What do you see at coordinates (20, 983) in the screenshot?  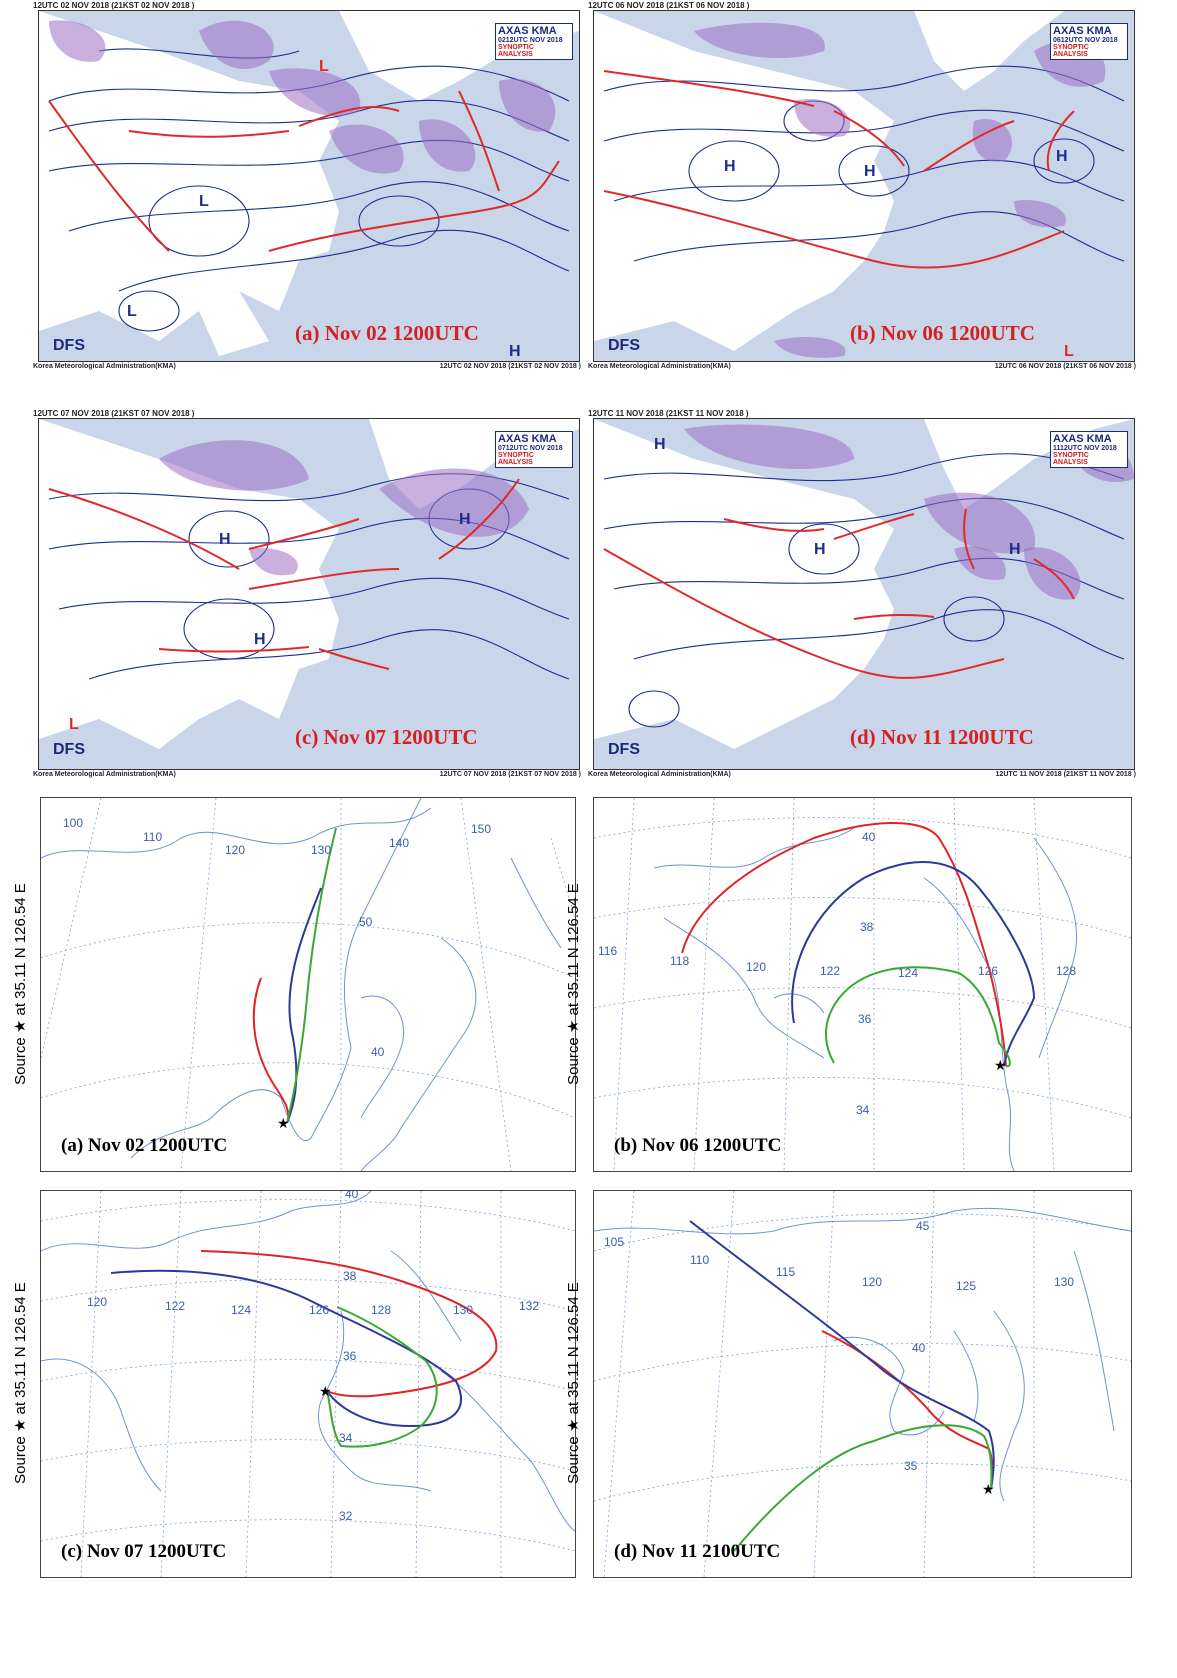 I see `source-label-wrap-a: Source ★ at 35.11 N 126.54 E` at bounding box center [20, 983].